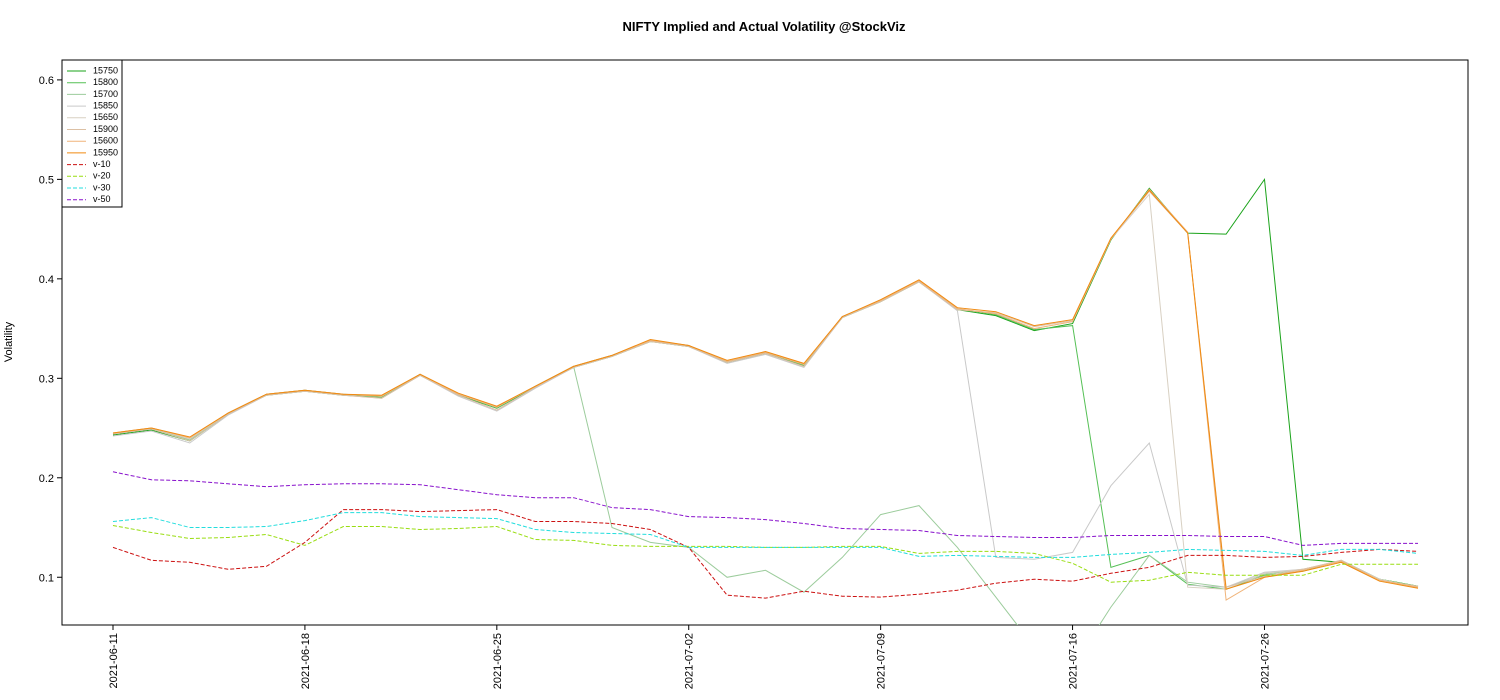  Describe the element at coordinates (46, 81) in the screenshot. I see `y-tick-label: 0.6` at that location.